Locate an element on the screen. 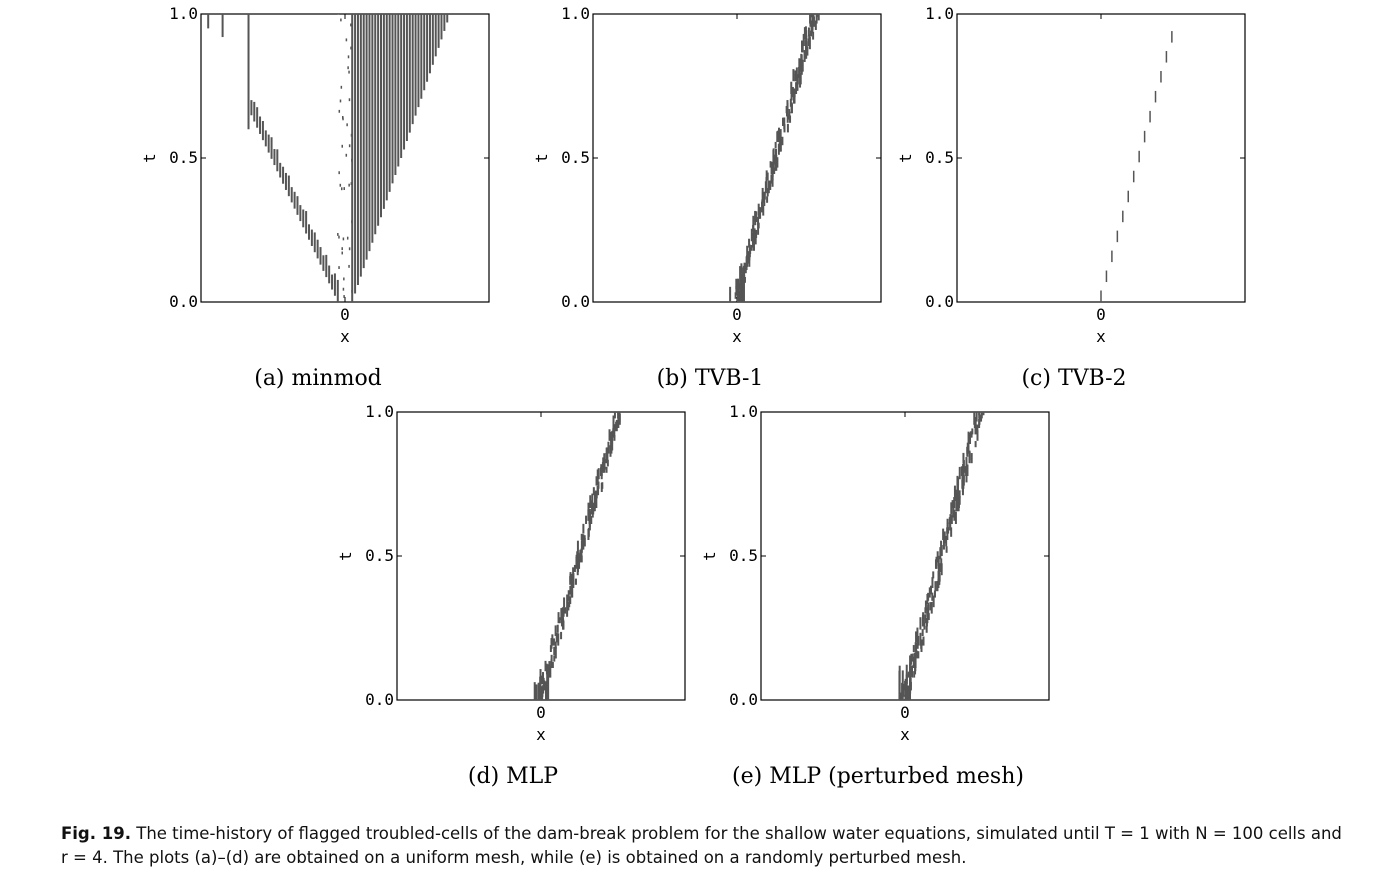 Image resolution: width=1396 pixels, height=880 pixels. chart-svg-a: 0.0 0.5 1.0 0 x t is located at coordinates (315, 175).